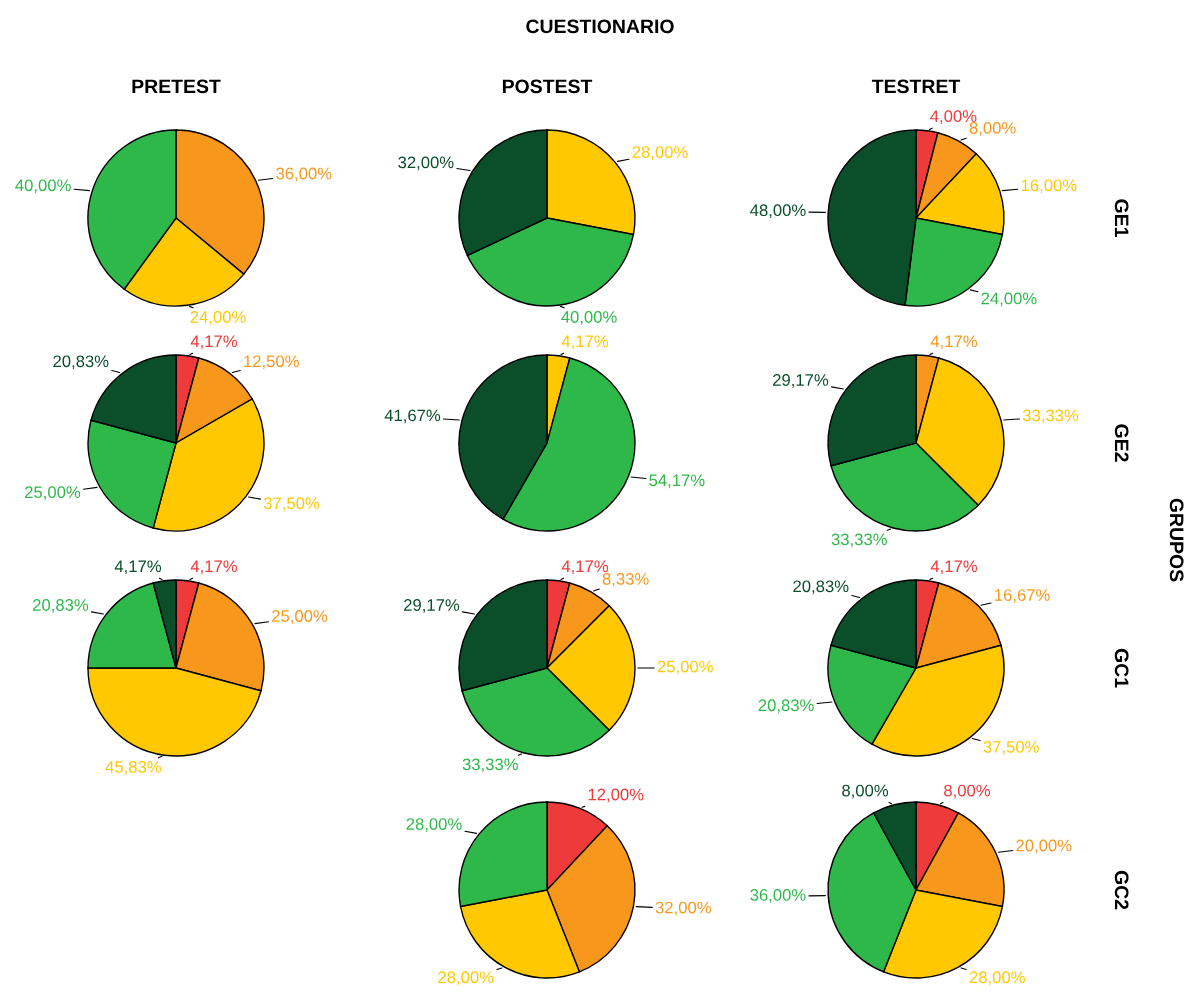 Image resolution: width=1200 pixels, height=1002 pixels. What do you see at coordinates (1121, 668) in the screenshot?
I see `text: GC1` at bounding box center [1121, 668].